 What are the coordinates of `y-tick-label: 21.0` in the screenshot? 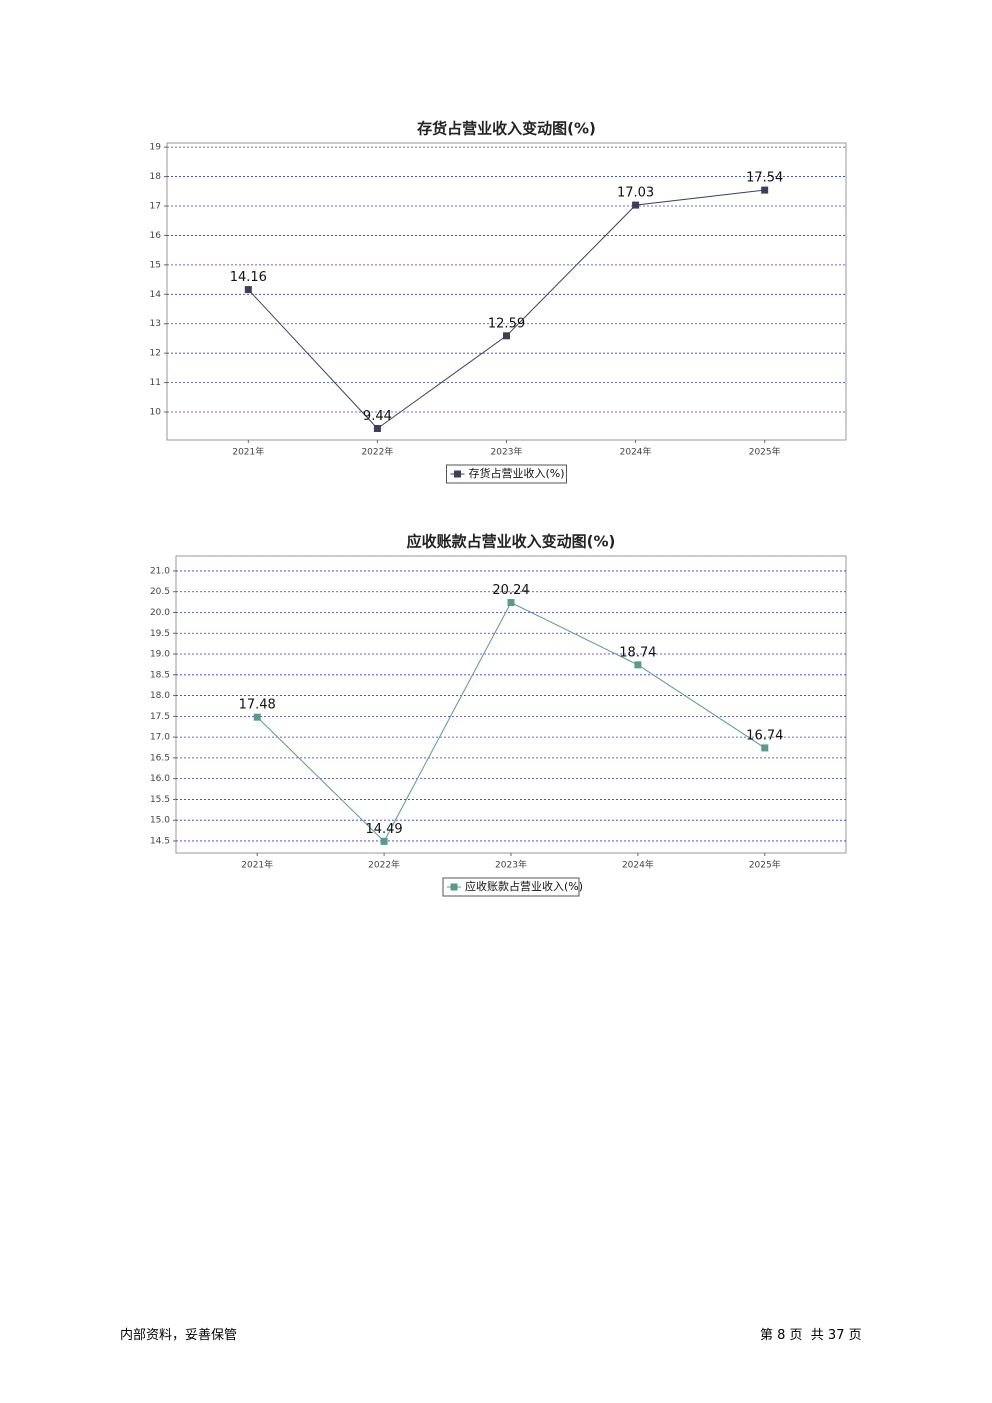 It's located at (160, 571).